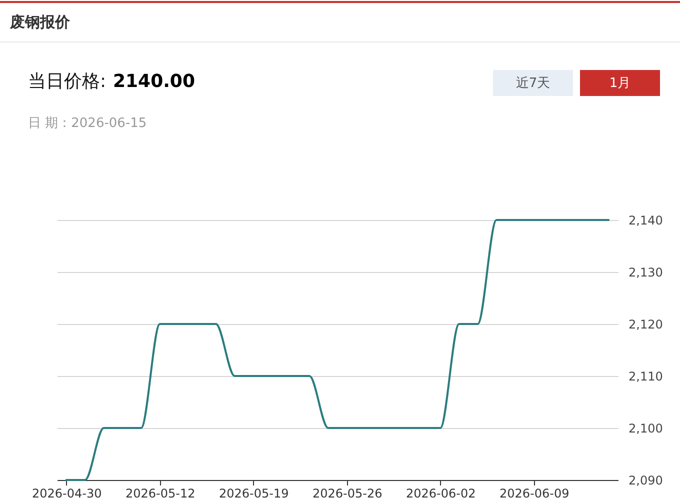 The height and width of the screenshot is (500, 680). What do you see at coordinates (154, 81) in the screenshot?
I see `text: 2140.00` at bounding box center [154, 81].